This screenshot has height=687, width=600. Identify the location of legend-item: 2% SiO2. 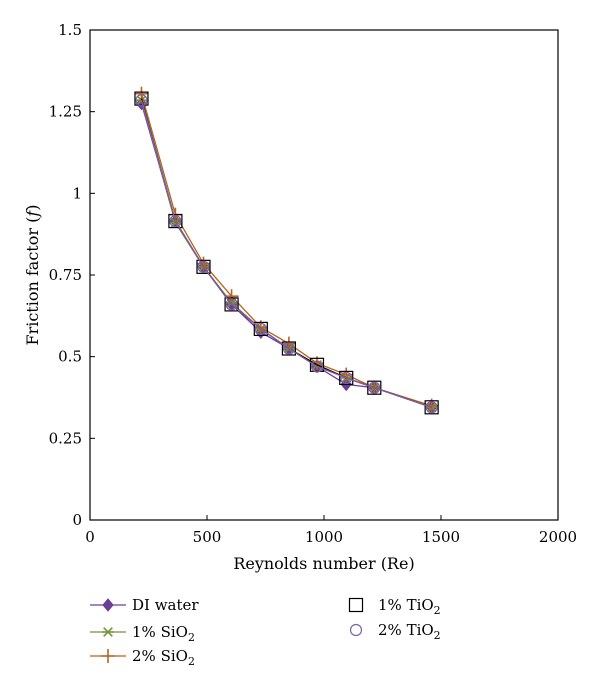
(142, 657).